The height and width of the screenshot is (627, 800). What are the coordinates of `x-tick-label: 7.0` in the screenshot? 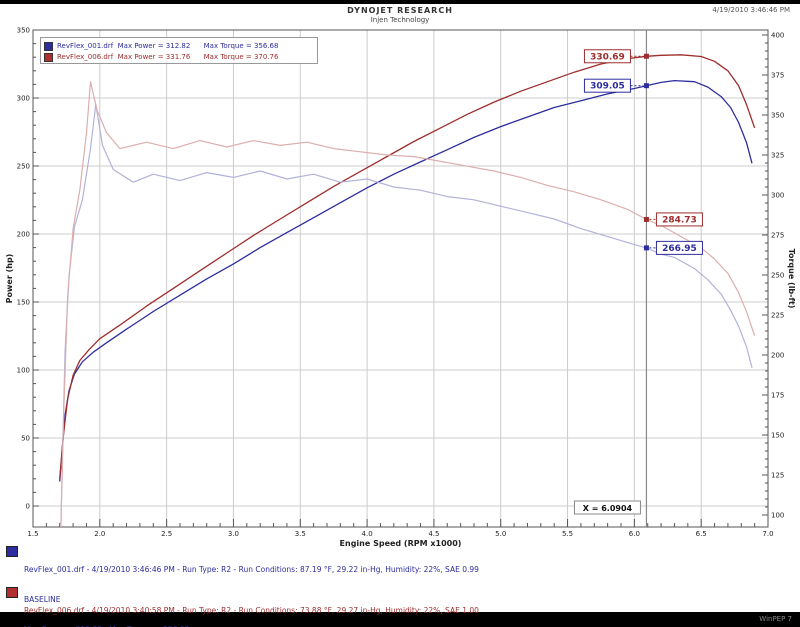 It's located at (767, 534).